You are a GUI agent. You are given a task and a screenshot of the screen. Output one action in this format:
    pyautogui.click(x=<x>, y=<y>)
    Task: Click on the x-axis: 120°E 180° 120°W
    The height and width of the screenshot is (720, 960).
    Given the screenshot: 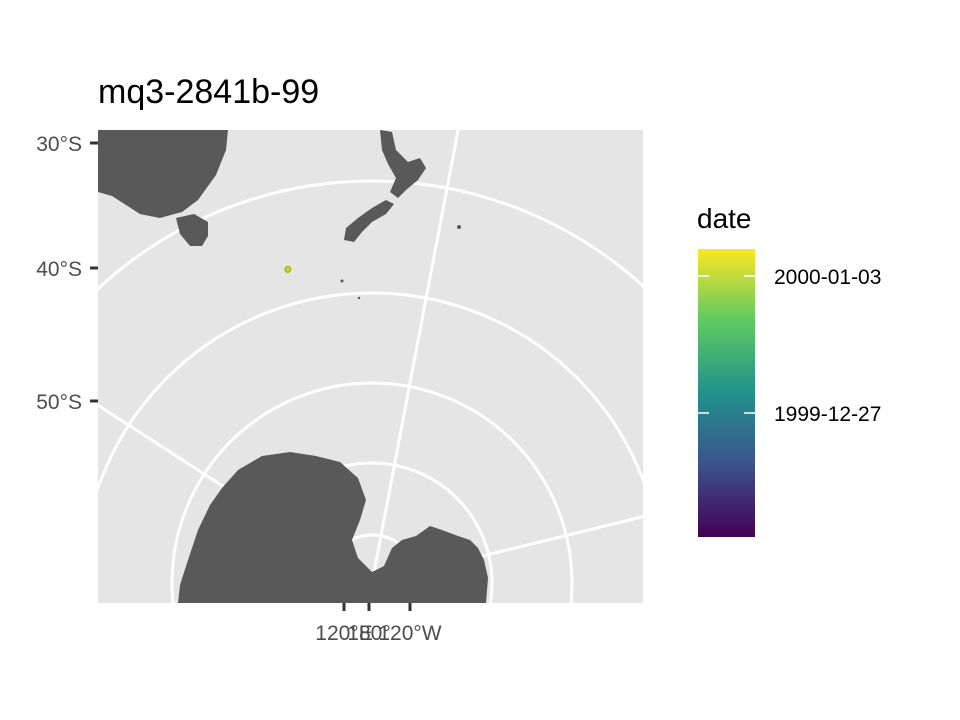 What is the action you would take?
    pyautogui.click(x=378, y=624)
    